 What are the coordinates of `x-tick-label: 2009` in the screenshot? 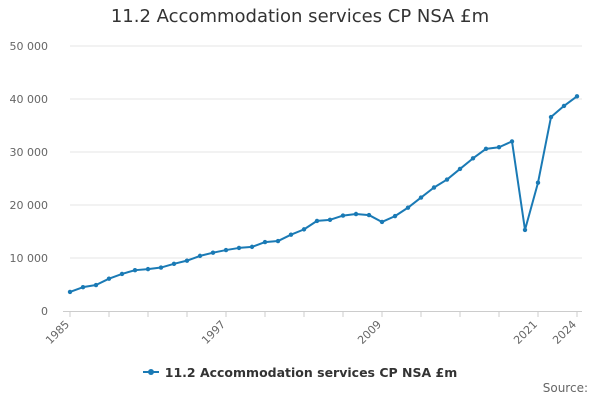 It's located at (369, 332).